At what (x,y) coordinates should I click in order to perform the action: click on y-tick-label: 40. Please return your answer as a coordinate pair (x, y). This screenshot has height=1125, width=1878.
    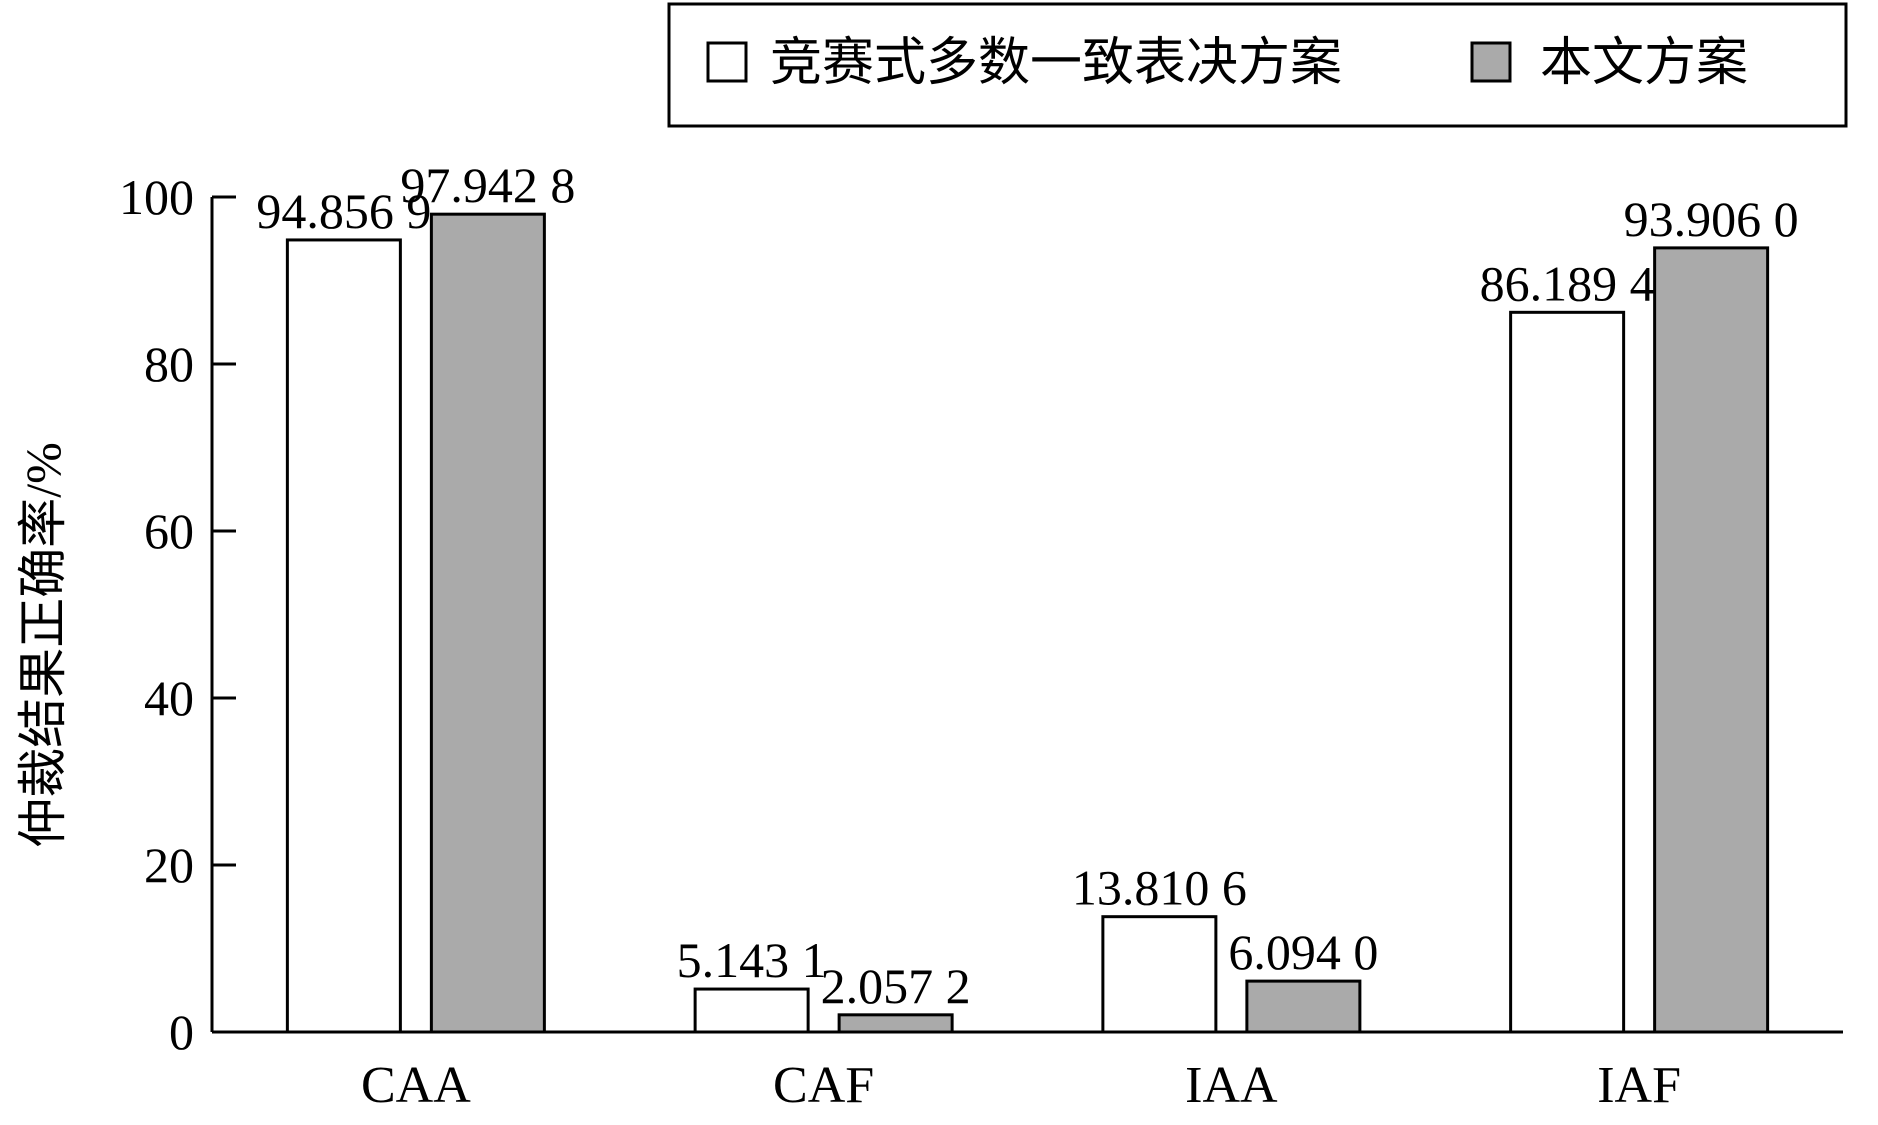
    Looking at the image, I should click on (169, 698).